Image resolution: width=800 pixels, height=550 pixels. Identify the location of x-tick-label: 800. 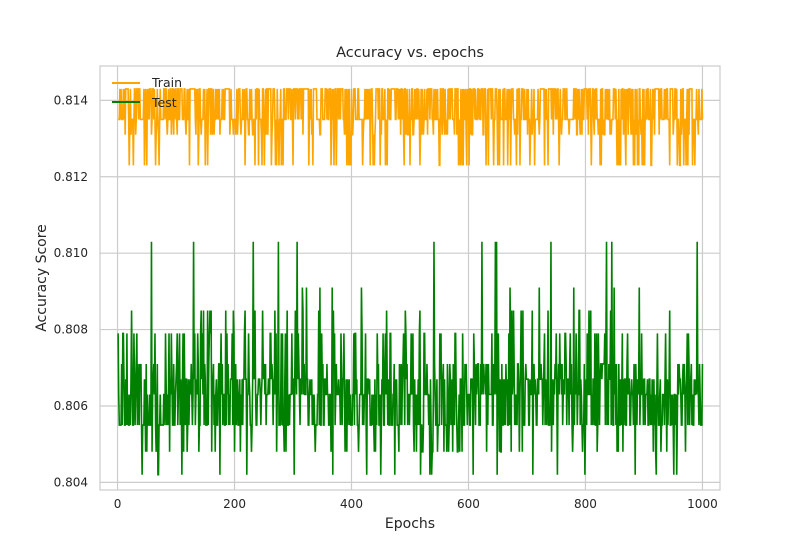
(585, 504).